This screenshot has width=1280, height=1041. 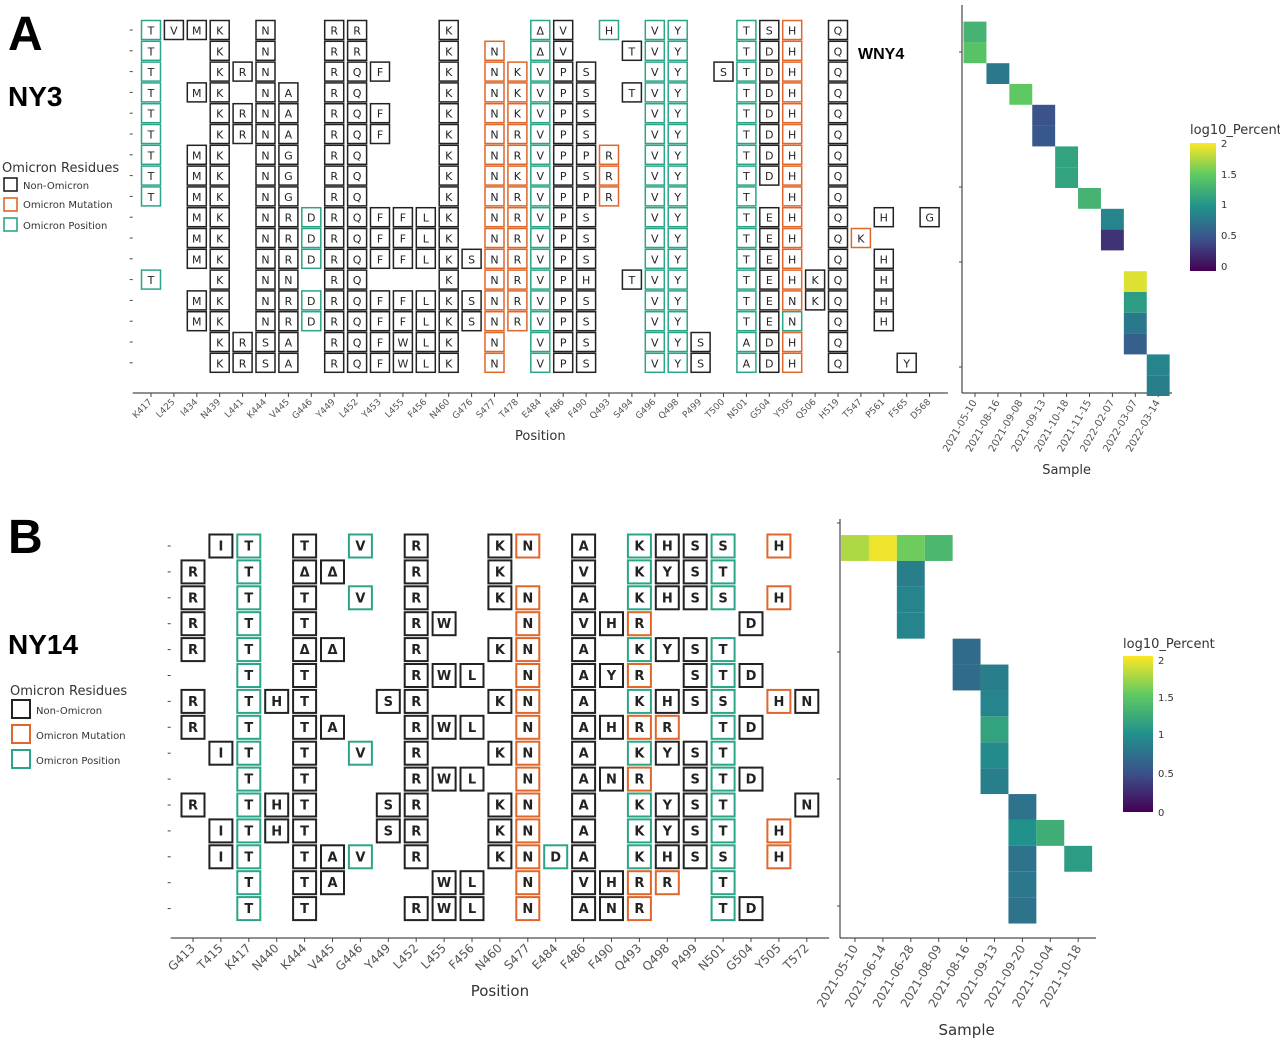 I want to click on x-tick-label: G504, so click(x=739, y=957).